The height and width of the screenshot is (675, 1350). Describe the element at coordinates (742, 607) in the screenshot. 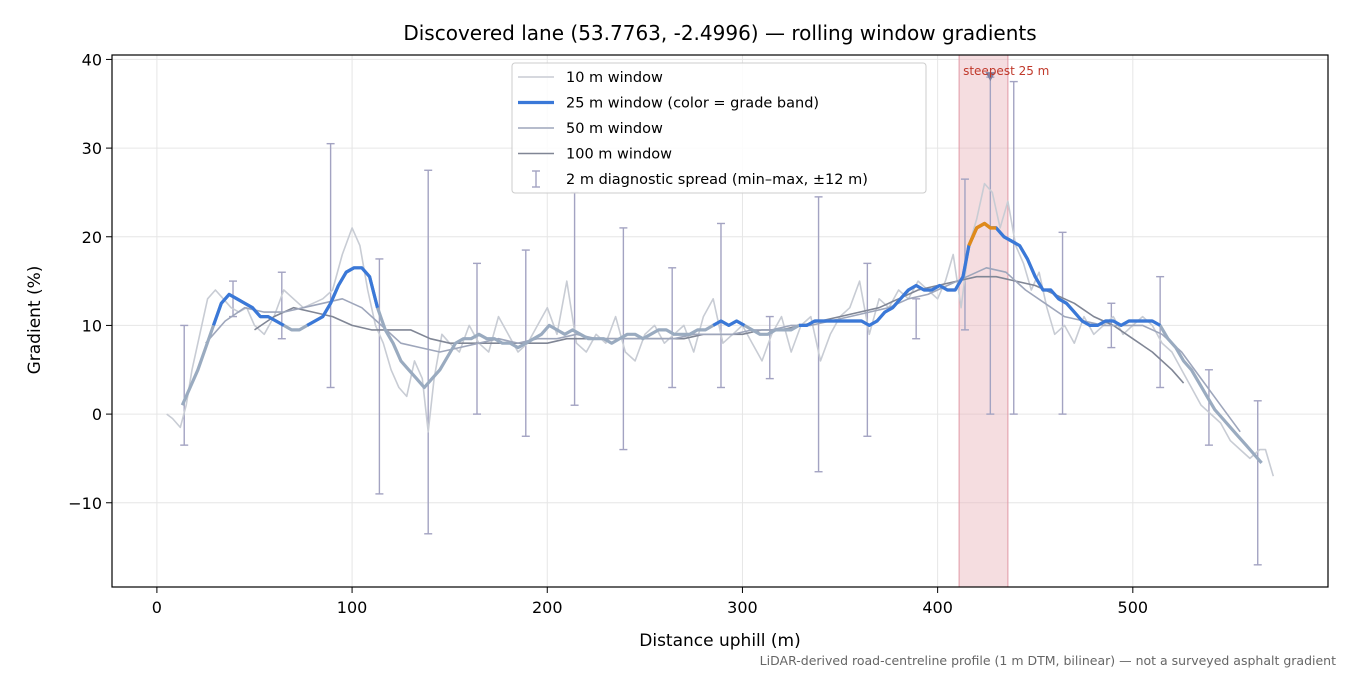

I see `x-tick-label: 300` at that location.